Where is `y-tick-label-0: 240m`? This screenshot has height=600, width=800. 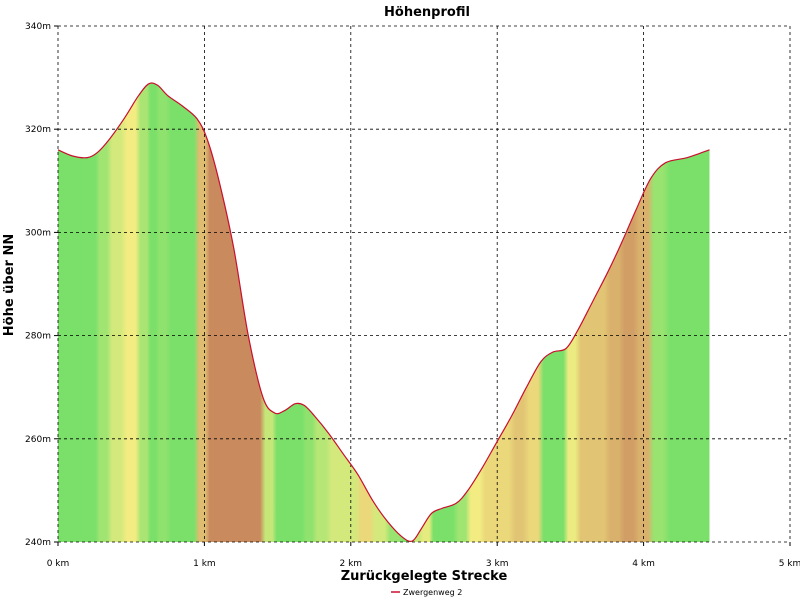
y-tick-label-0: 240m is located at coordinates (38, 543).